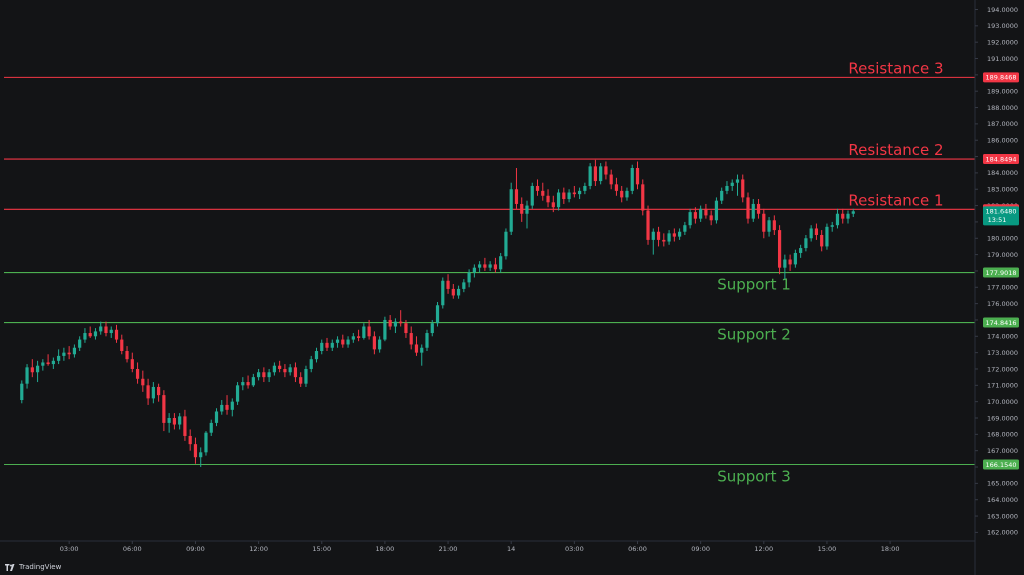  I want to click on support-label: Support 1, so click(754, 285).